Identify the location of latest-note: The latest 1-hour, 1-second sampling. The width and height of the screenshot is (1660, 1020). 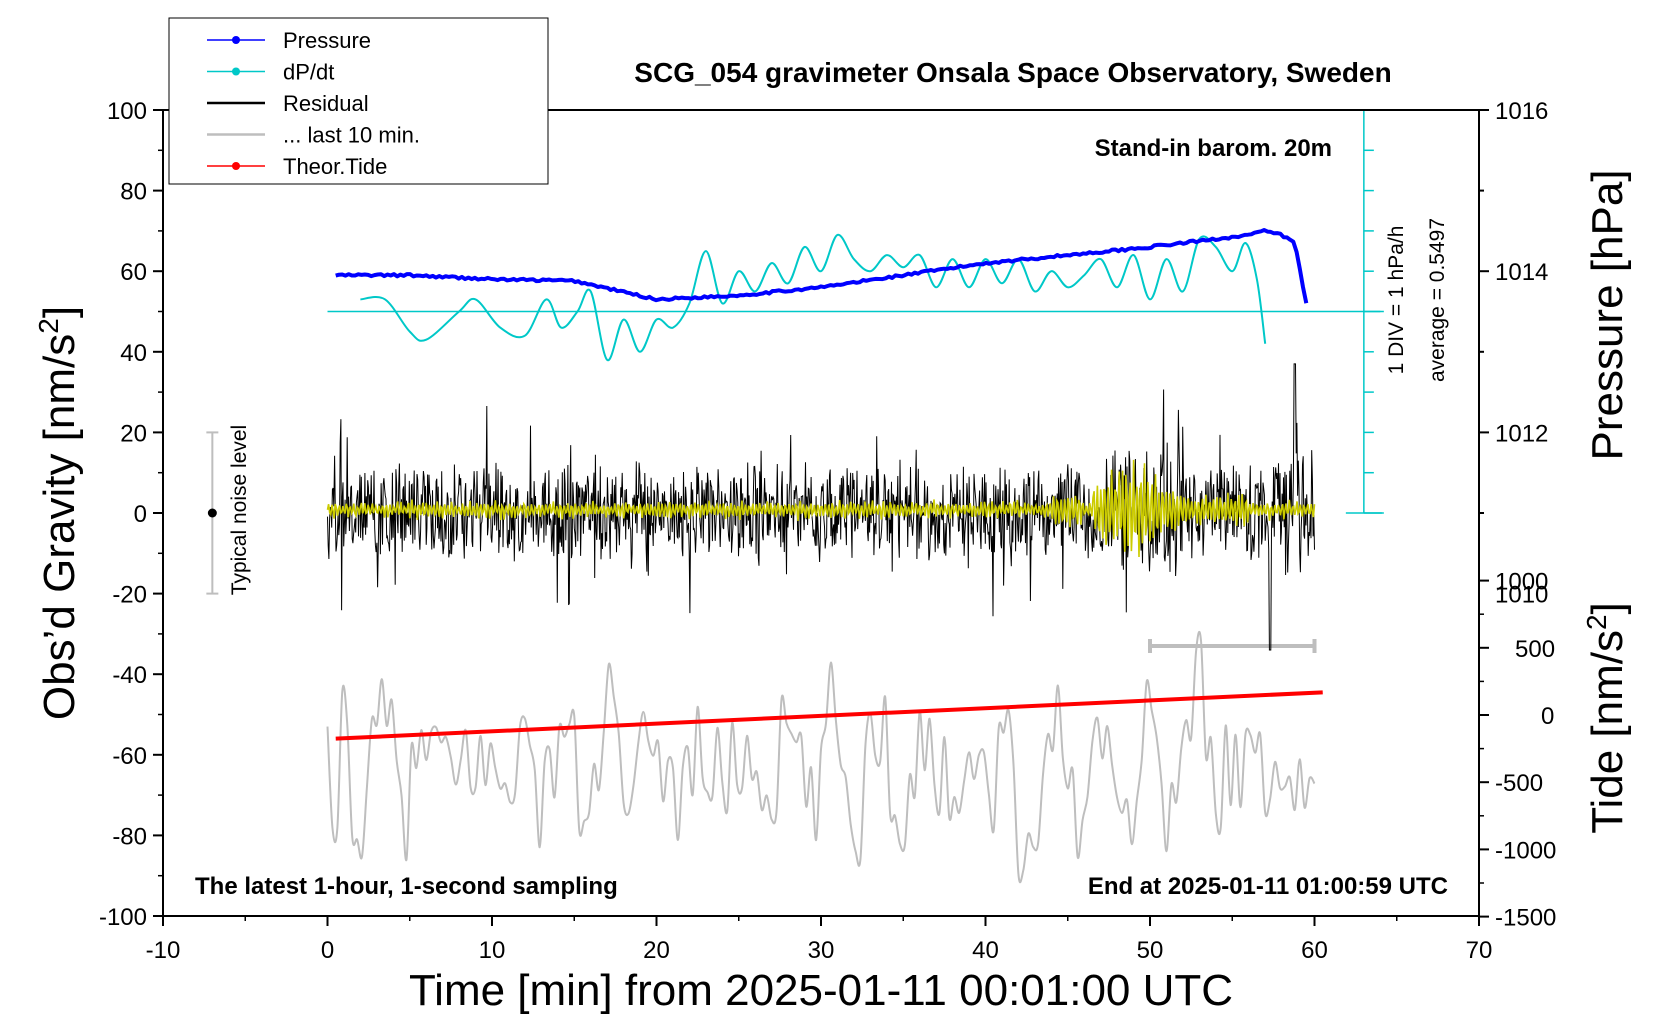
(406, 886).